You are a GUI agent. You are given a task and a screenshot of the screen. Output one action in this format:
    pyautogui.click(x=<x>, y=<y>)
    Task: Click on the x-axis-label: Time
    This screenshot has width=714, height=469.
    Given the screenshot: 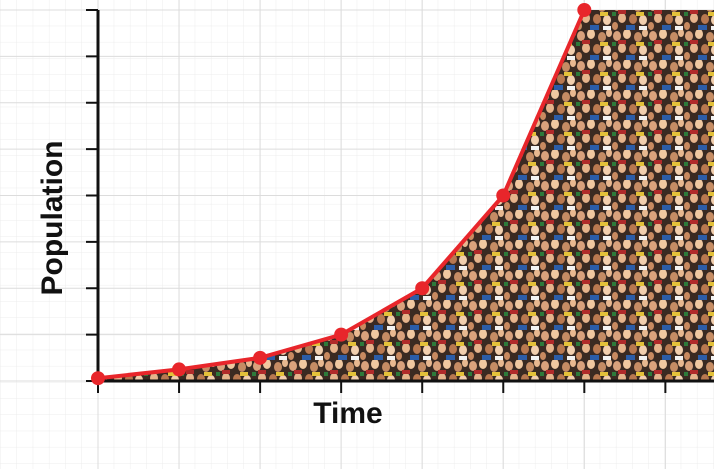 What is the action you would take?
    pyautogui.click(x=347, y=413)
    